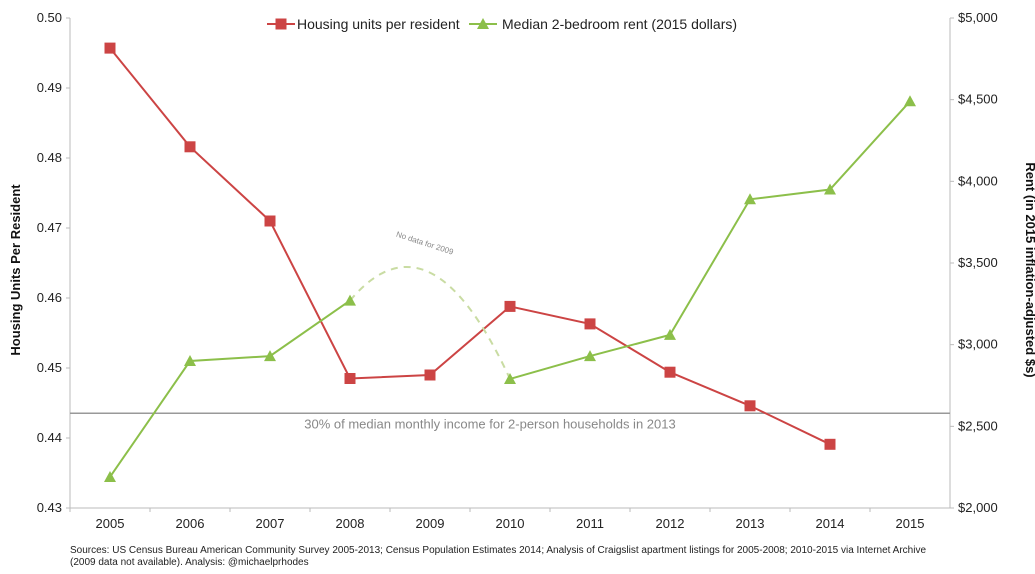  What do you see at coordinates (350, 523) in the screenshot?
I see `x-tick-label: 2008` at bounding box center [350, 523].